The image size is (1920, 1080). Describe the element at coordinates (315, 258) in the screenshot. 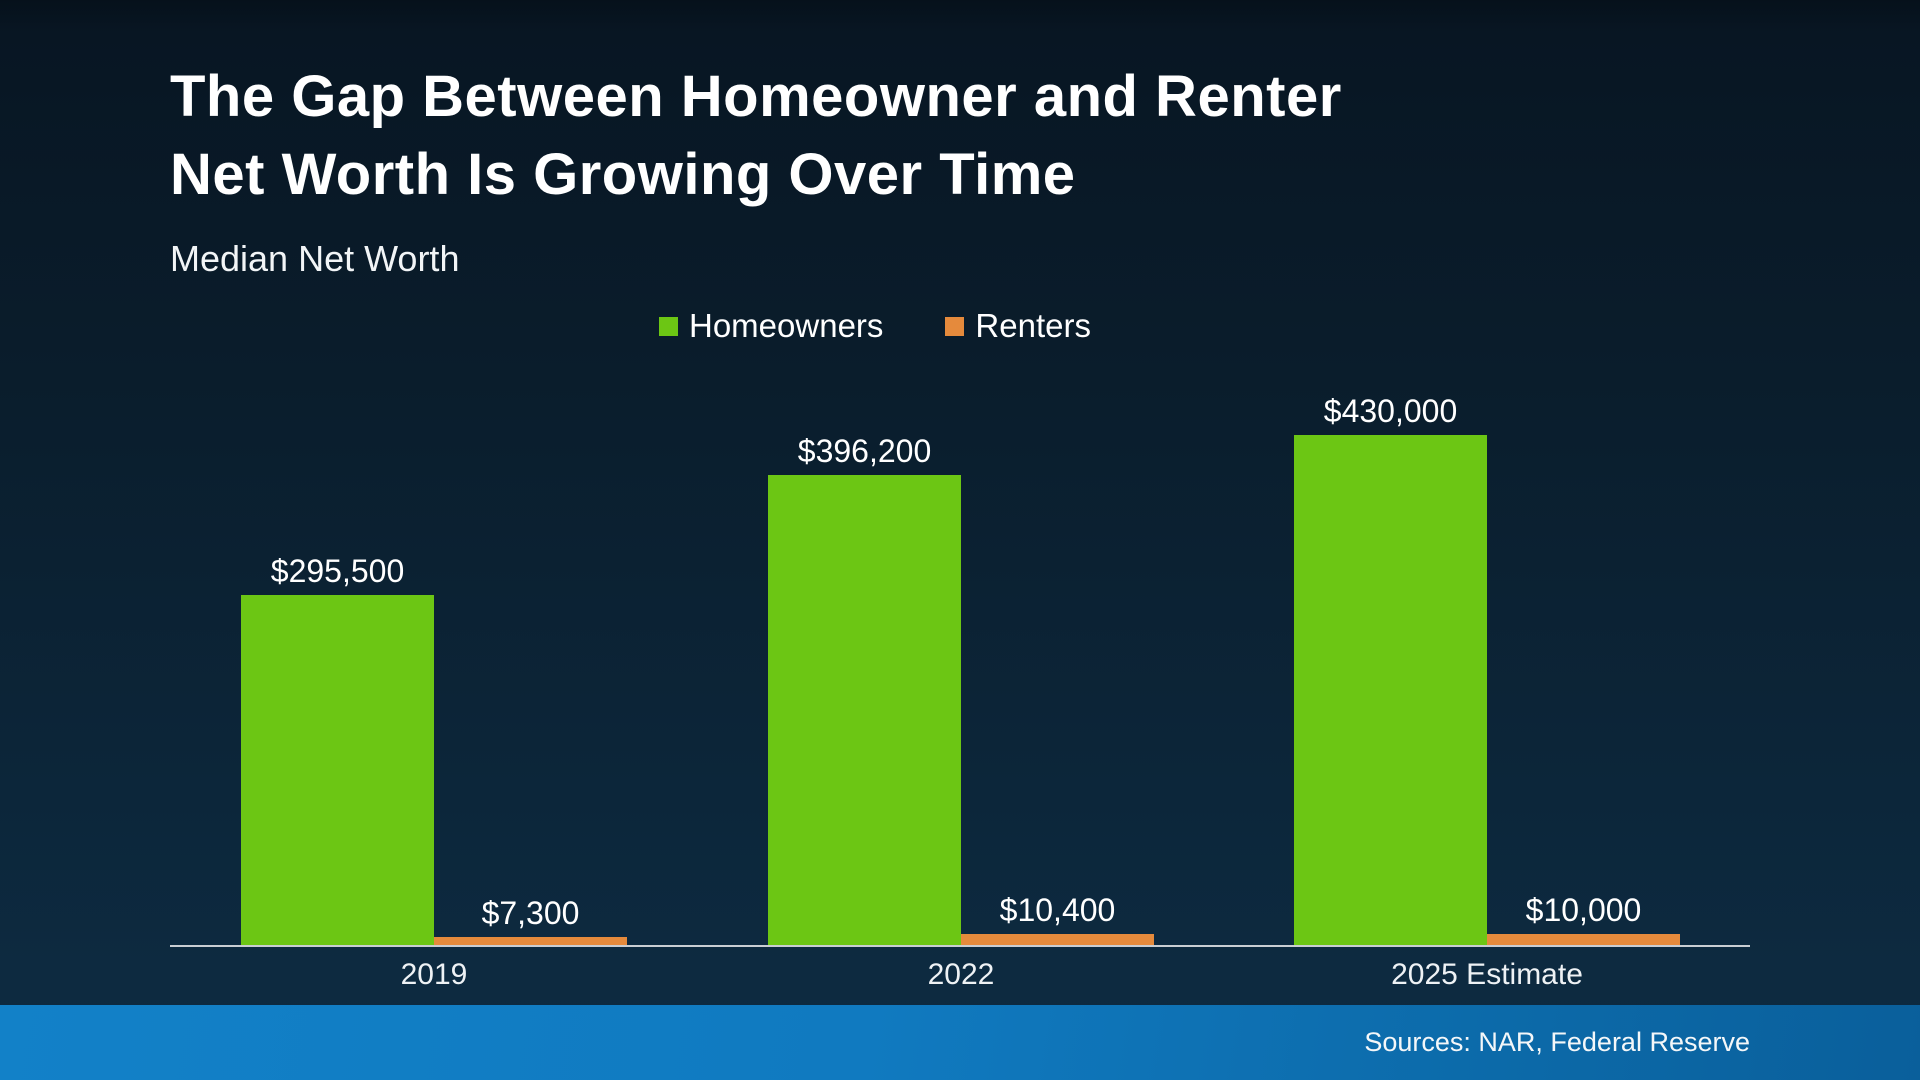

I see `chart-subtitle: Median Net Worth` at that location.